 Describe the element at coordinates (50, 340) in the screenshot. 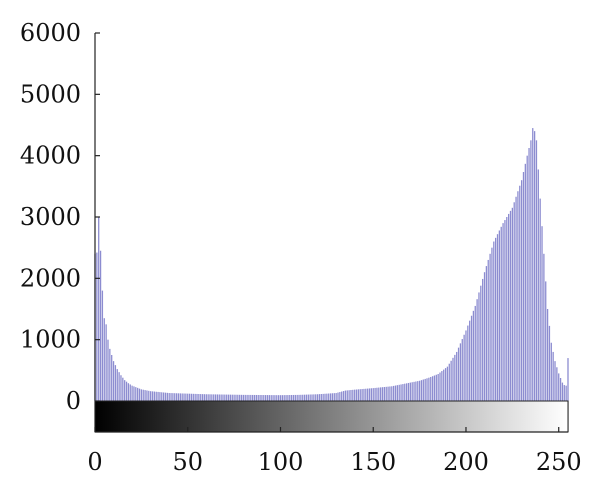

I see `y-tick-label: 1000` at that location.